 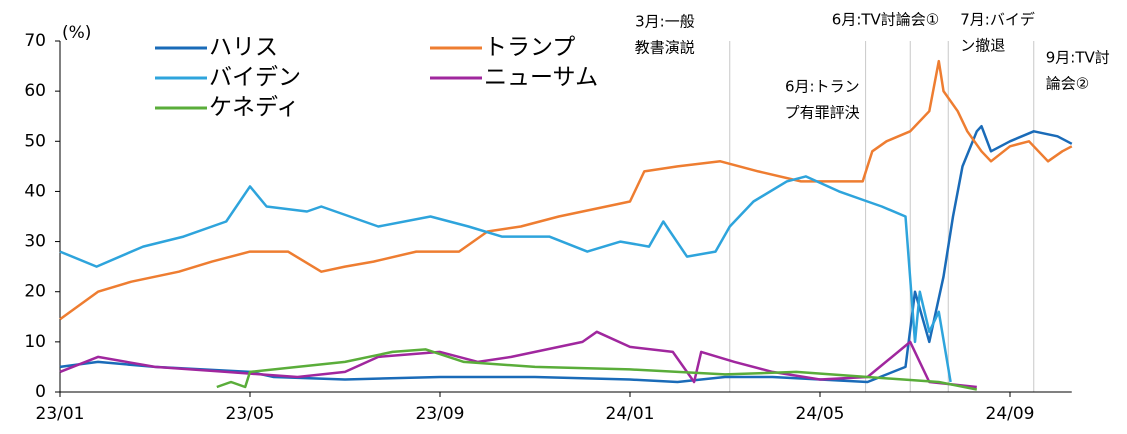 What do you see at coordinates (35, 91) in the screenshot?
I see `y-tick-label: 60` at bounding box center [35, 91].